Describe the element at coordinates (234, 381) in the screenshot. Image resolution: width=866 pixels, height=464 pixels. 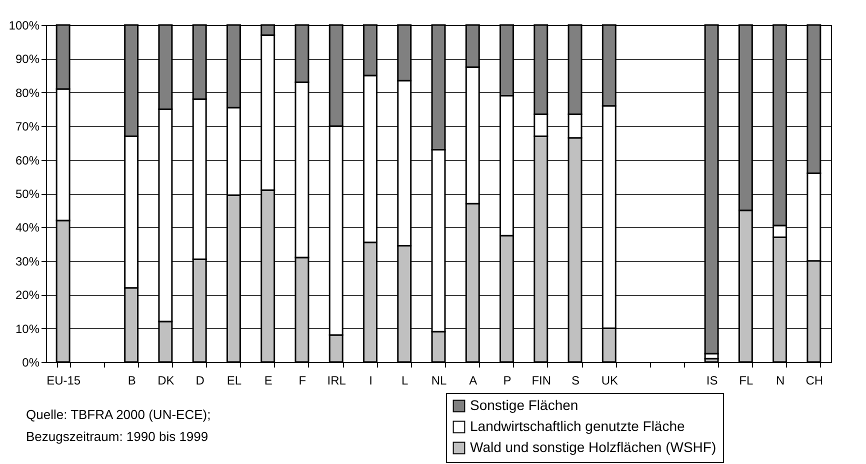
I see `x-tick-label: EL` at that location.